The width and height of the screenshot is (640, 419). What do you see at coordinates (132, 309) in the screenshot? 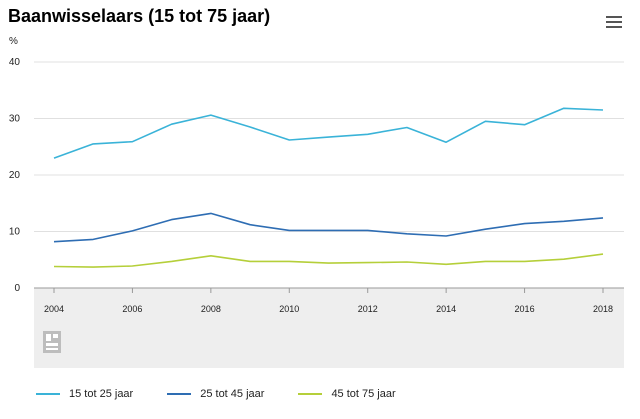
I see `x-tick-label: 2006` at bounding box center [132, 309].